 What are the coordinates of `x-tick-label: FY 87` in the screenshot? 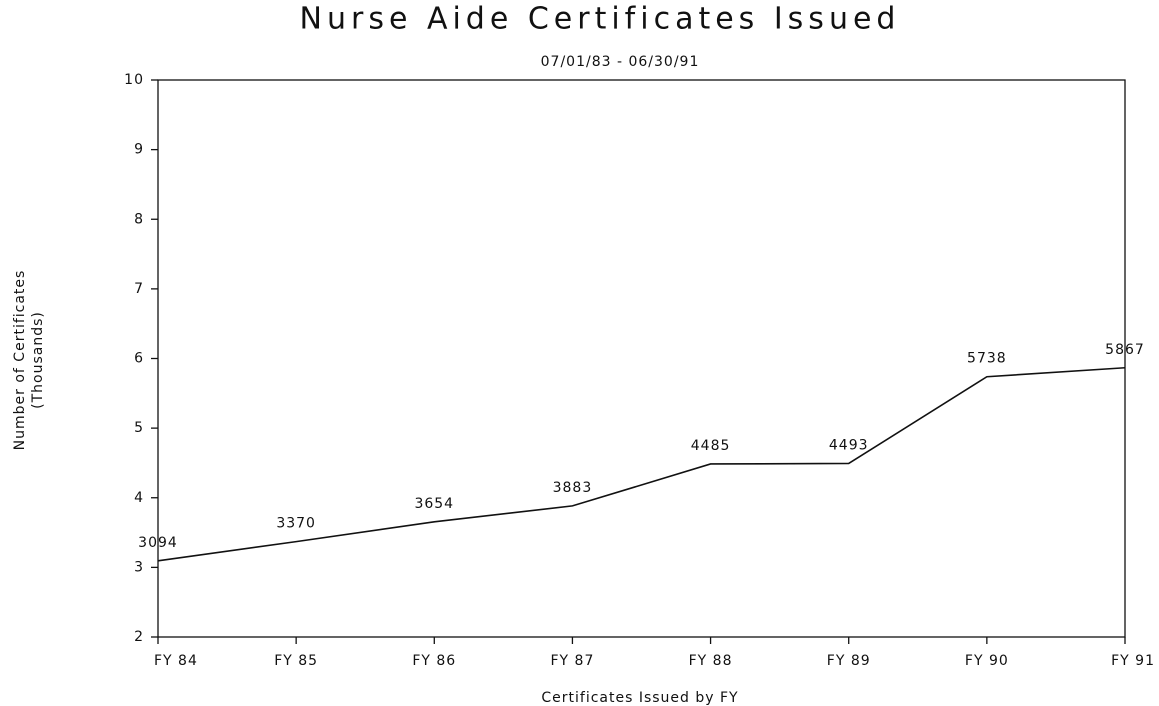 It's located at (572, 661).